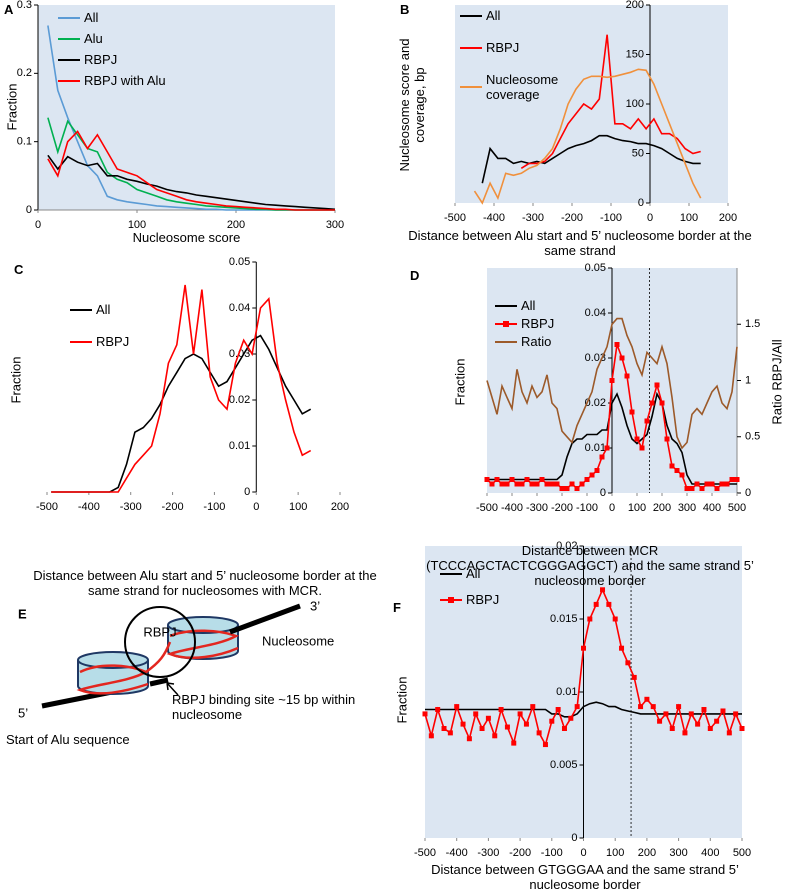 This screenshot has width=787, height=892. I want to click on x-tick-label: -100, so click(214, 507).